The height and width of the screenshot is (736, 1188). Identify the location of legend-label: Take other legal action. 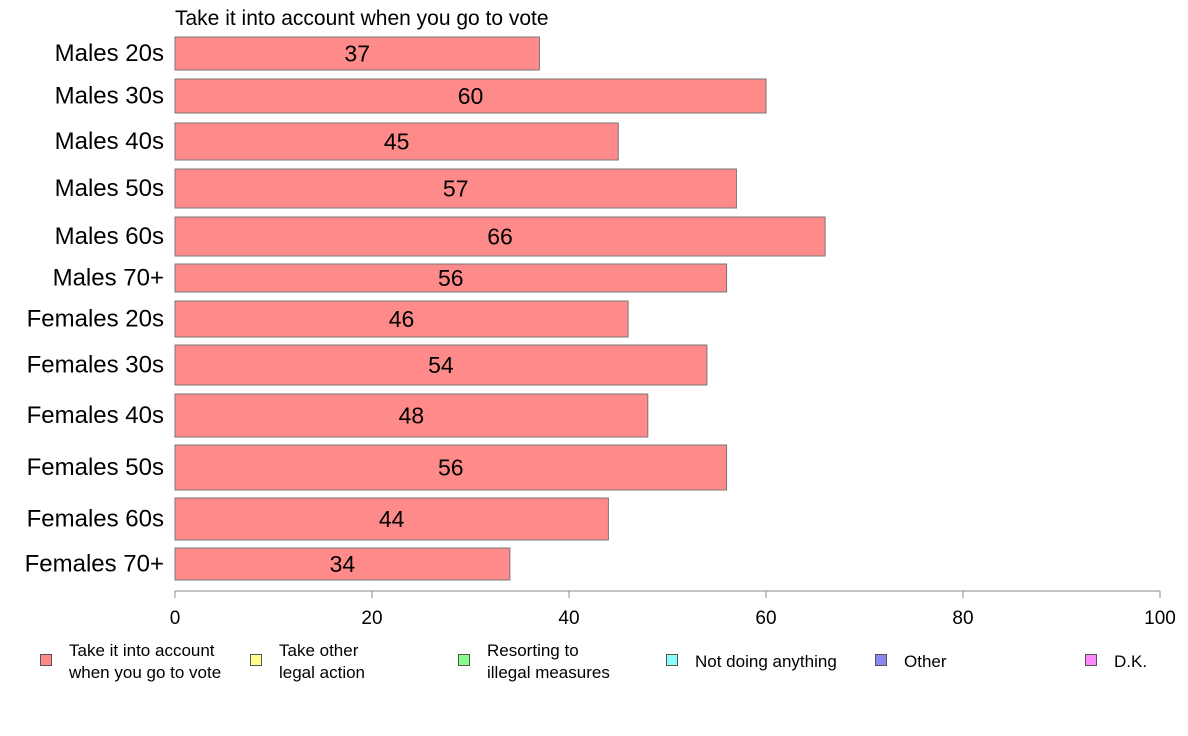
(322, 661).